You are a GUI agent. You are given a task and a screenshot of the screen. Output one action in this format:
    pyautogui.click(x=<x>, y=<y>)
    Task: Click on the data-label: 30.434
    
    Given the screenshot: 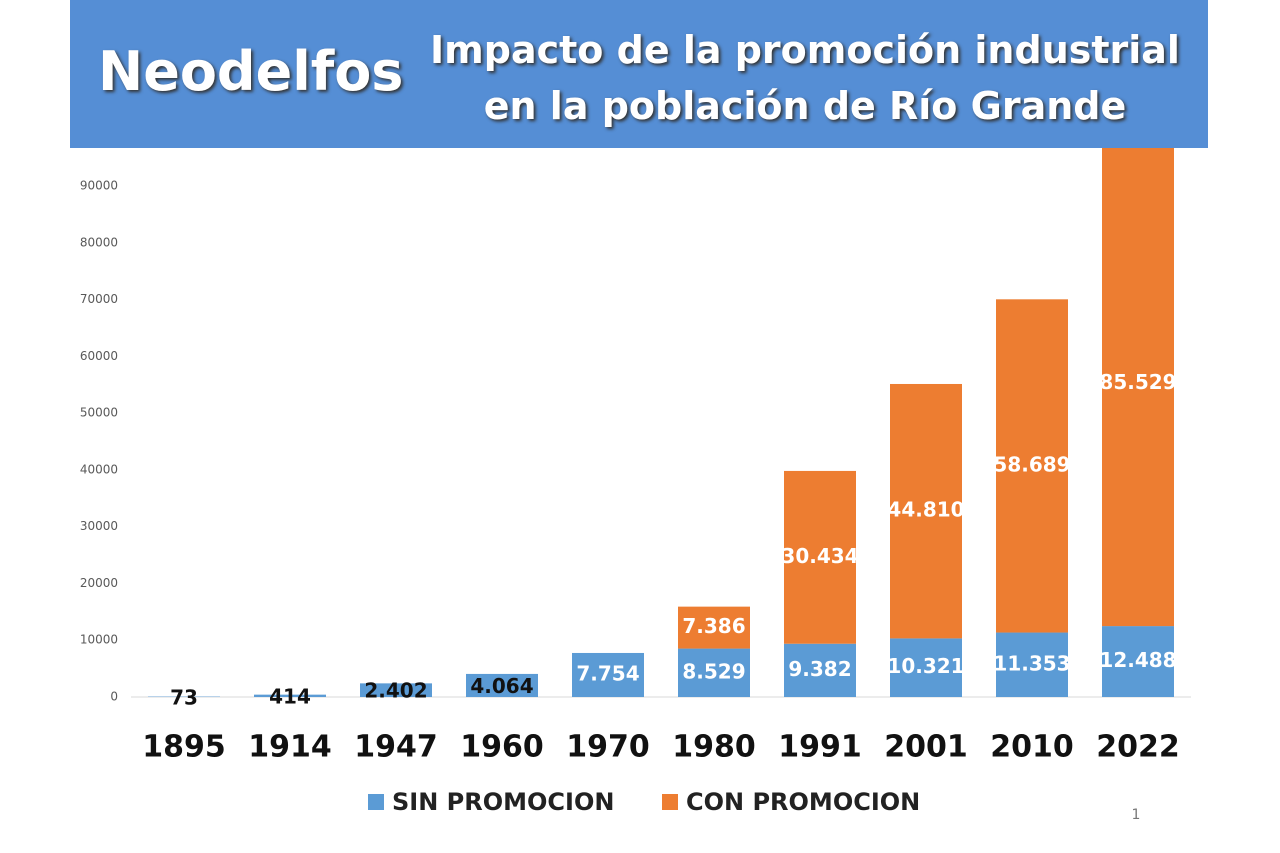 What is the action you would take?
    pyautogui.click(x=819, y=556)
    